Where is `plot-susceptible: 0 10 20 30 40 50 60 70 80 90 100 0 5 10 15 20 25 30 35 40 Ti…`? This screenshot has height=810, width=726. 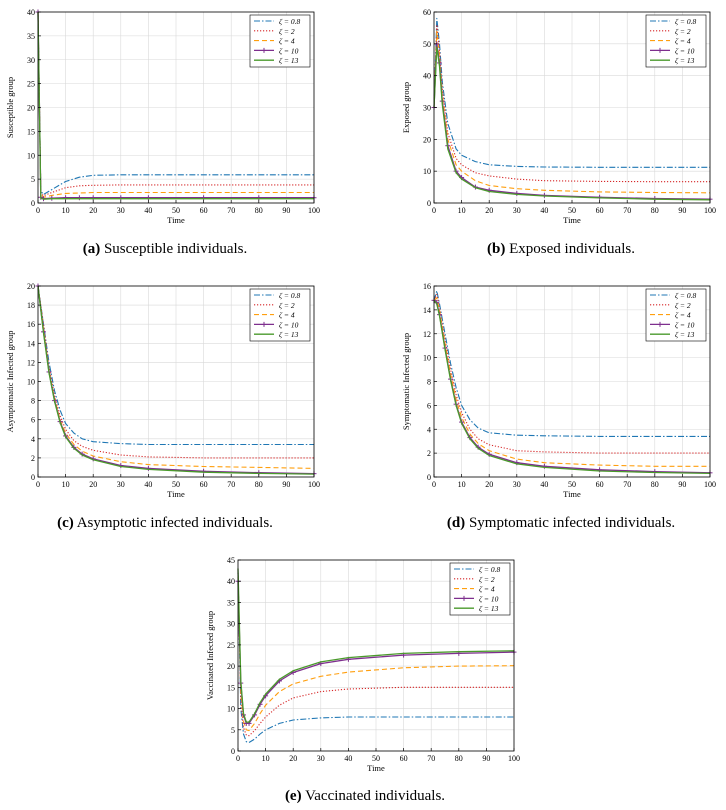
plot-susceptible: 0 10 20 30 40 50 60 70 80 90 100 0 5 10 15 20 25 30 35 40 Ti… is located at coordinates (162, 116).